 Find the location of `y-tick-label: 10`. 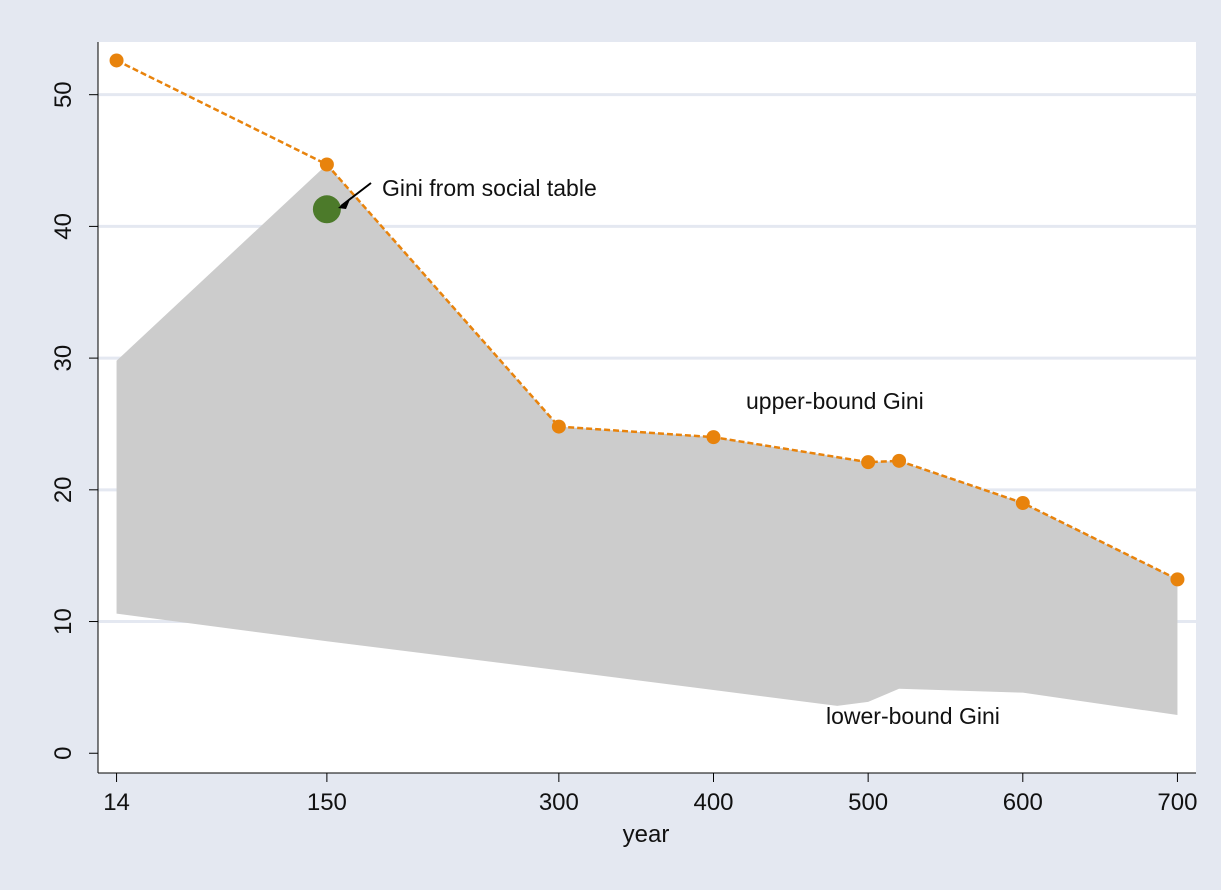

y-tick-label: 10 is located at coordinates (63, 621).